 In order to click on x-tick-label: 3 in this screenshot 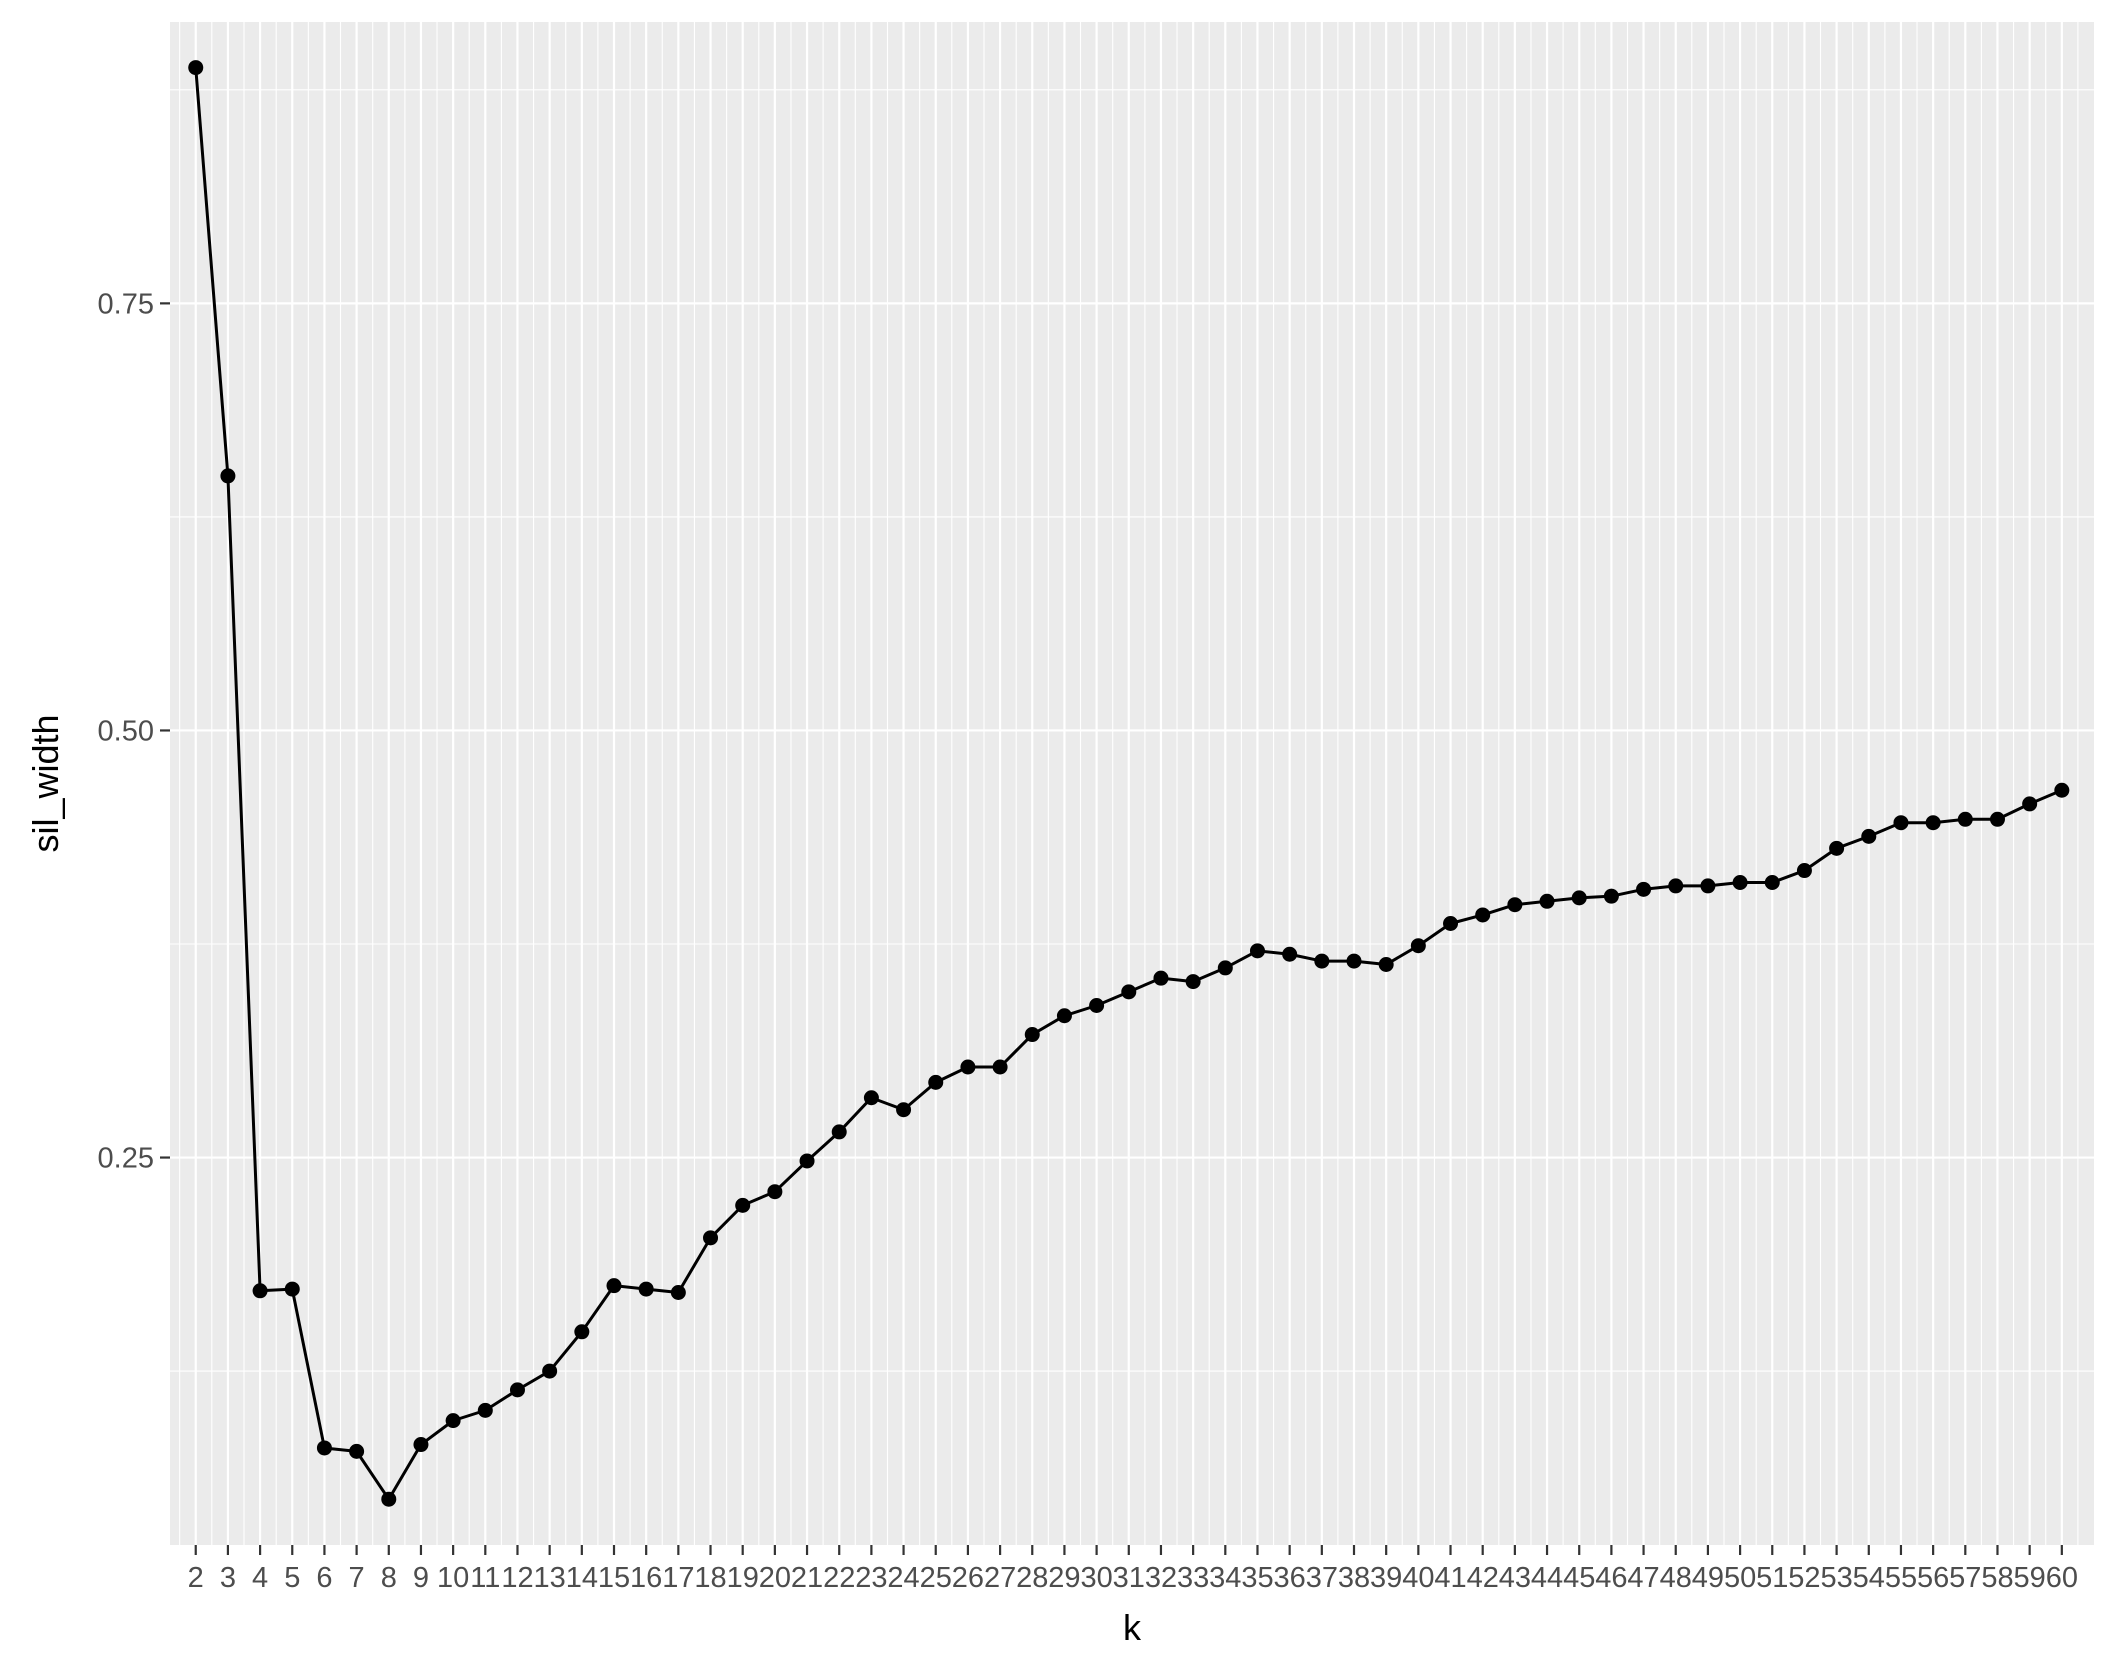, I will do `click(228, 1578)`.